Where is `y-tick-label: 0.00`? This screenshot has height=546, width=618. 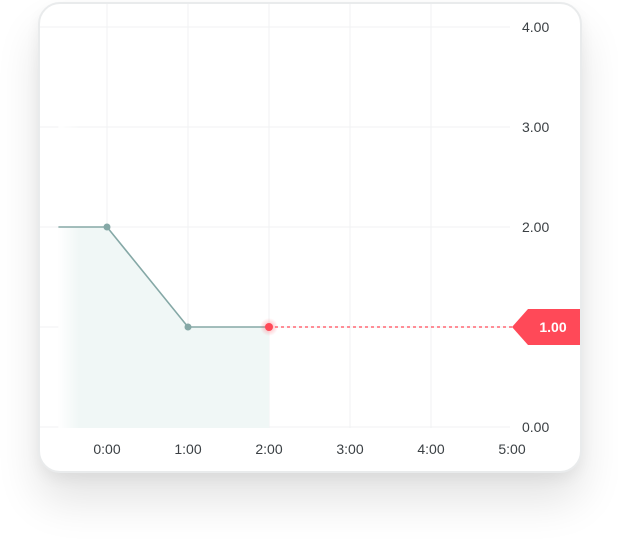
y-tick-label: 0.00 is located at coordinates (535, 427).